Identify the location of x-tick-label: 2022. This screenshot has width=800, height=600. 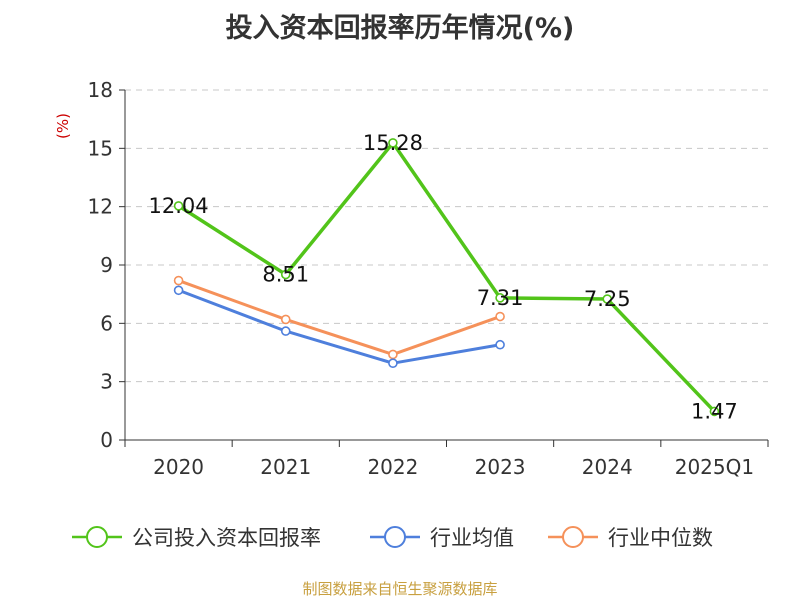
(392, 467).